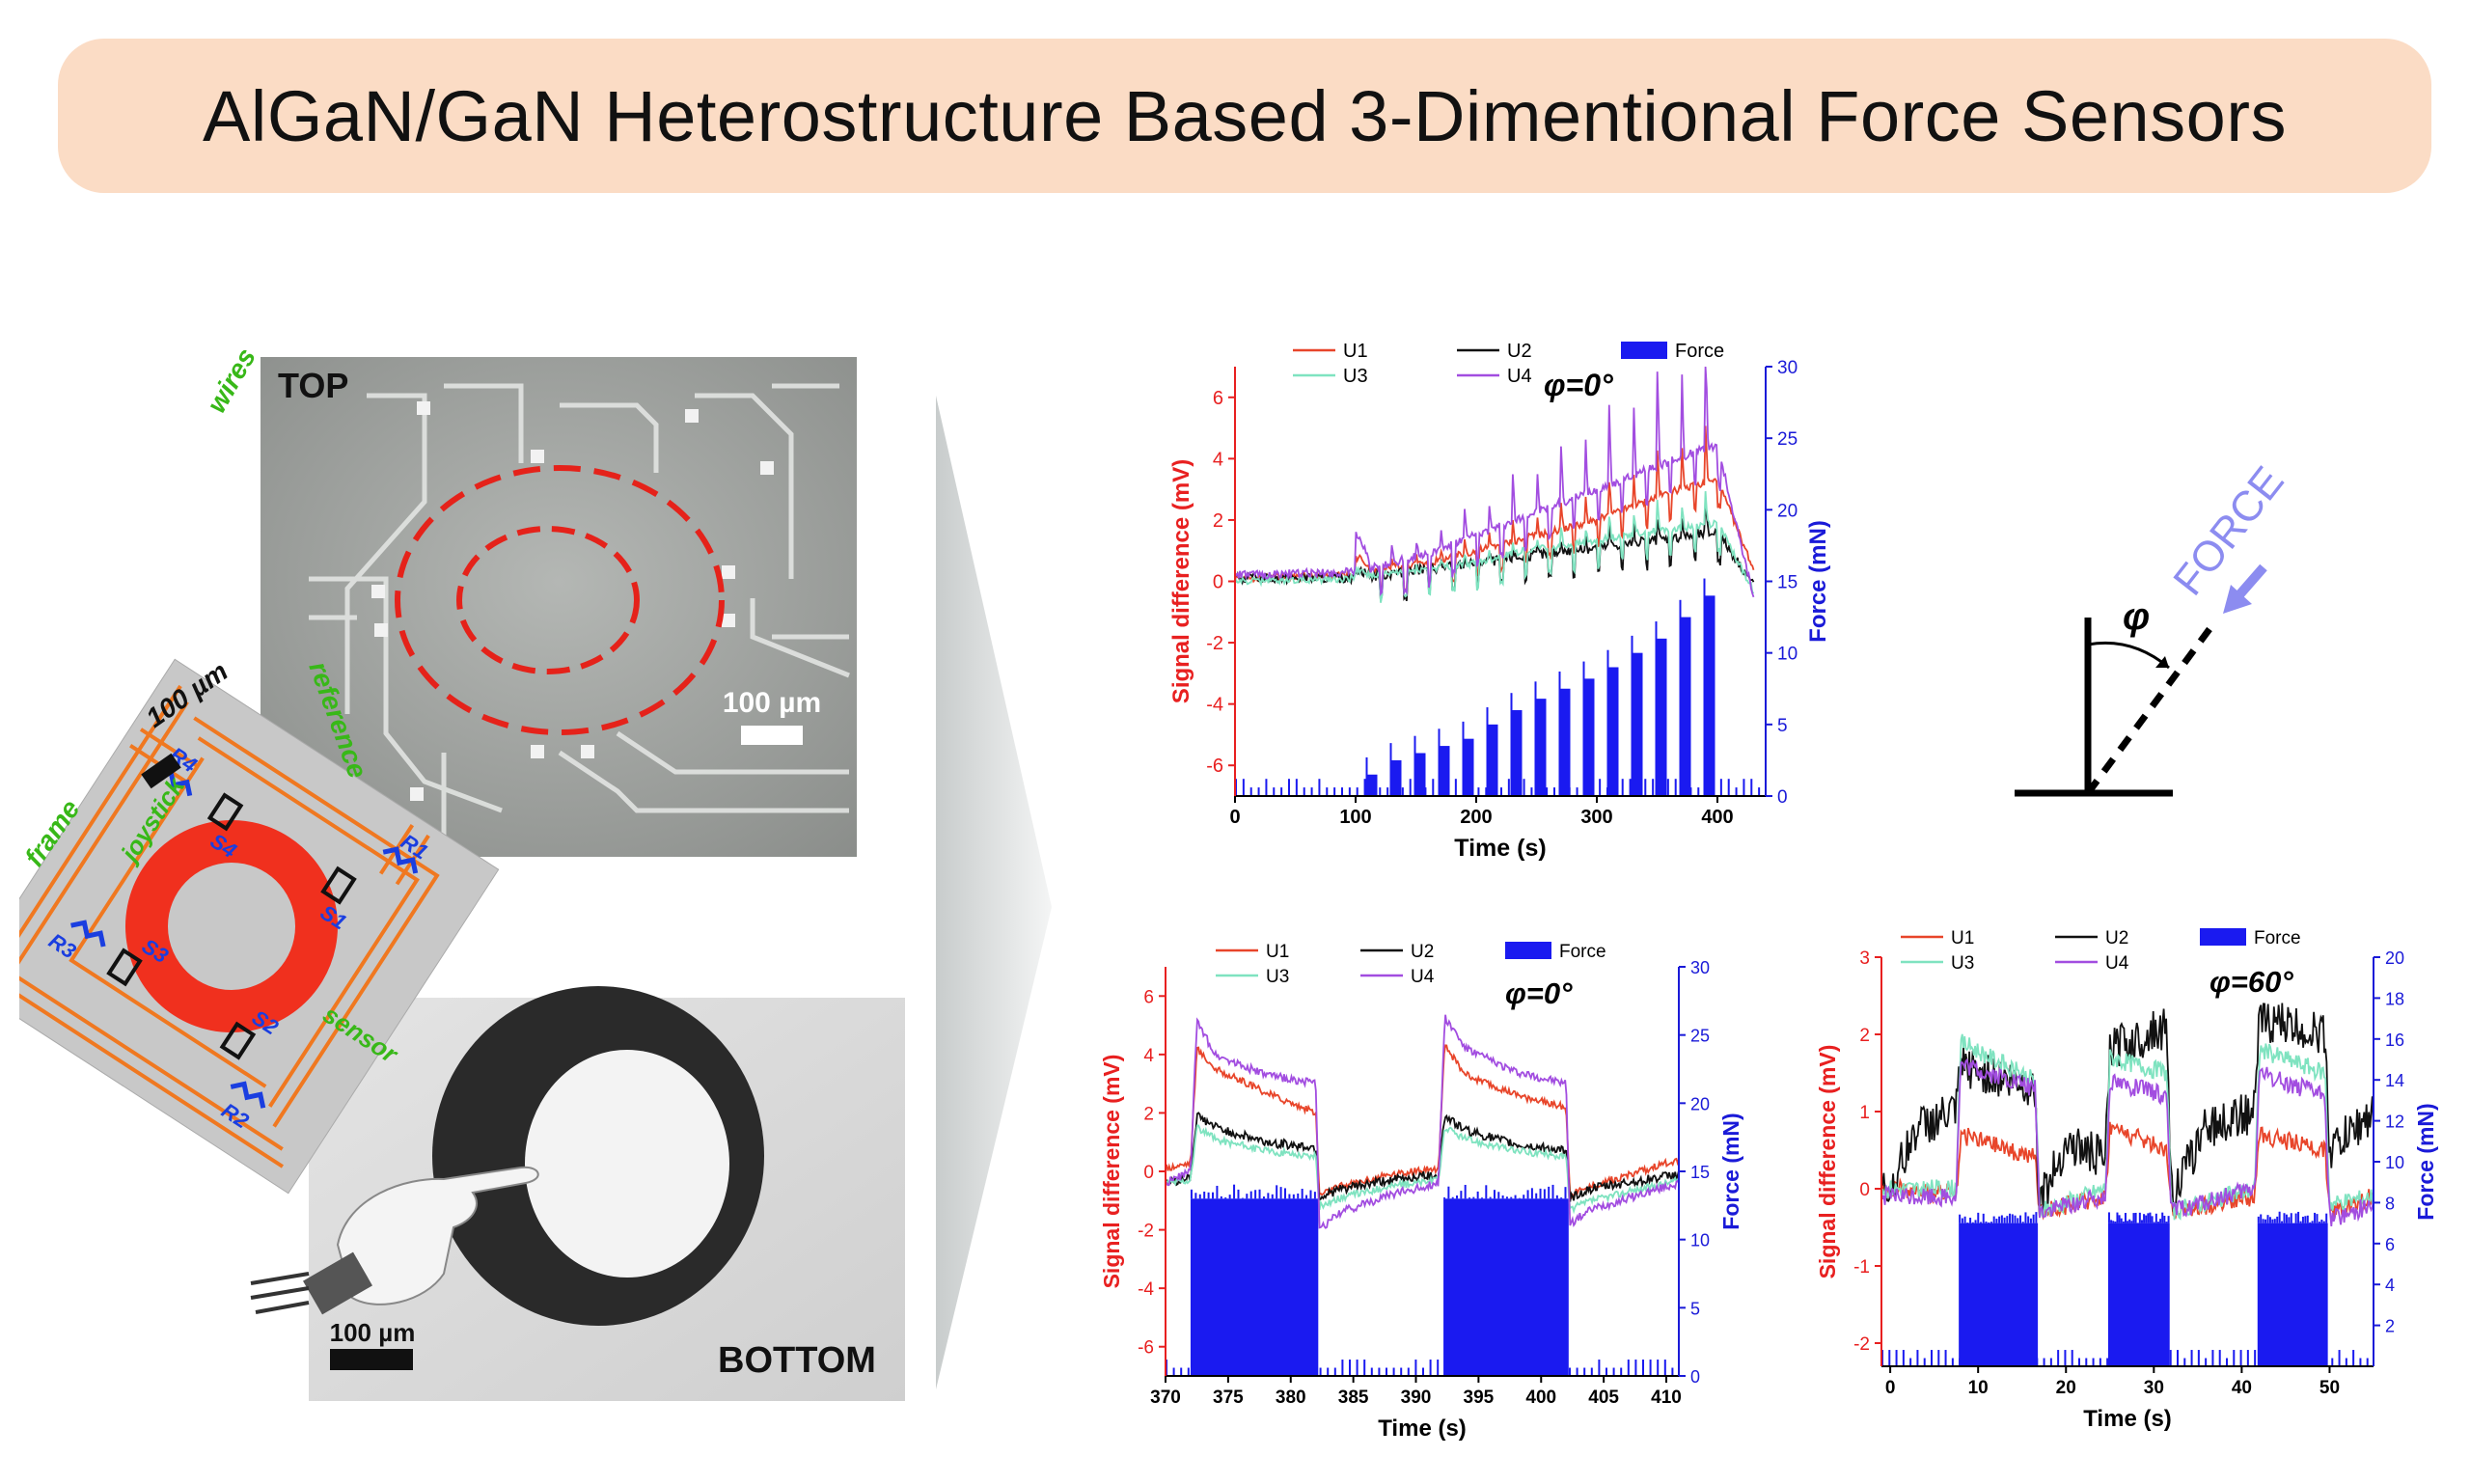 Image resolution: width=2470 pixels, height=1484 pixels. What do you see at coordinates (371, 1359) in the screenshot?
I see `bottom-scale-bar` at bounding box center [371, 1359].